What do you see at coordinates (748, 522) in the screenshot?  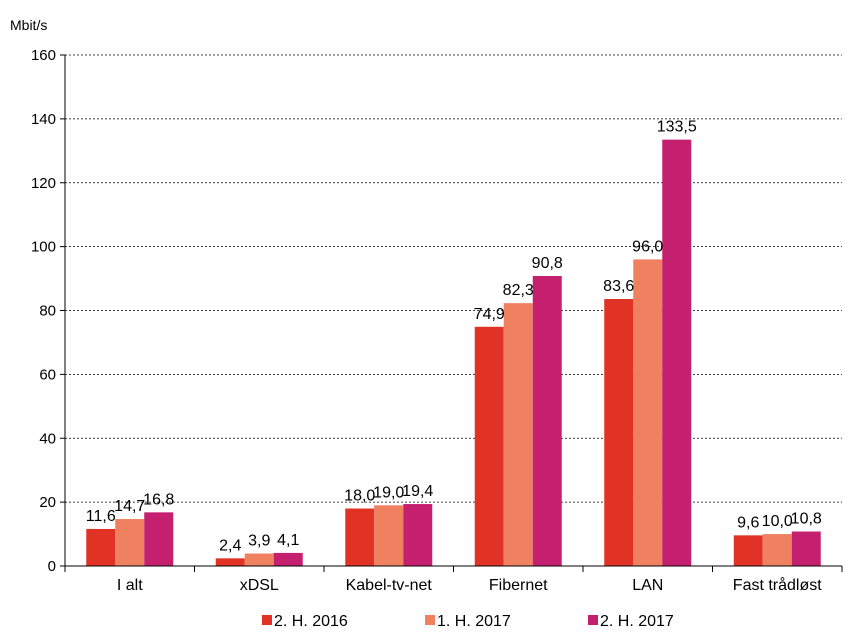 I see `data-label: 9,6` at bounding box center [748, 522].